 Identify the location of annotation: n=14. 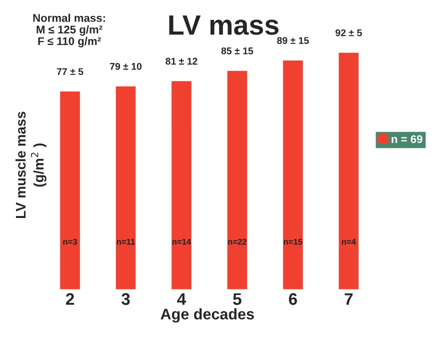
(182, 241).